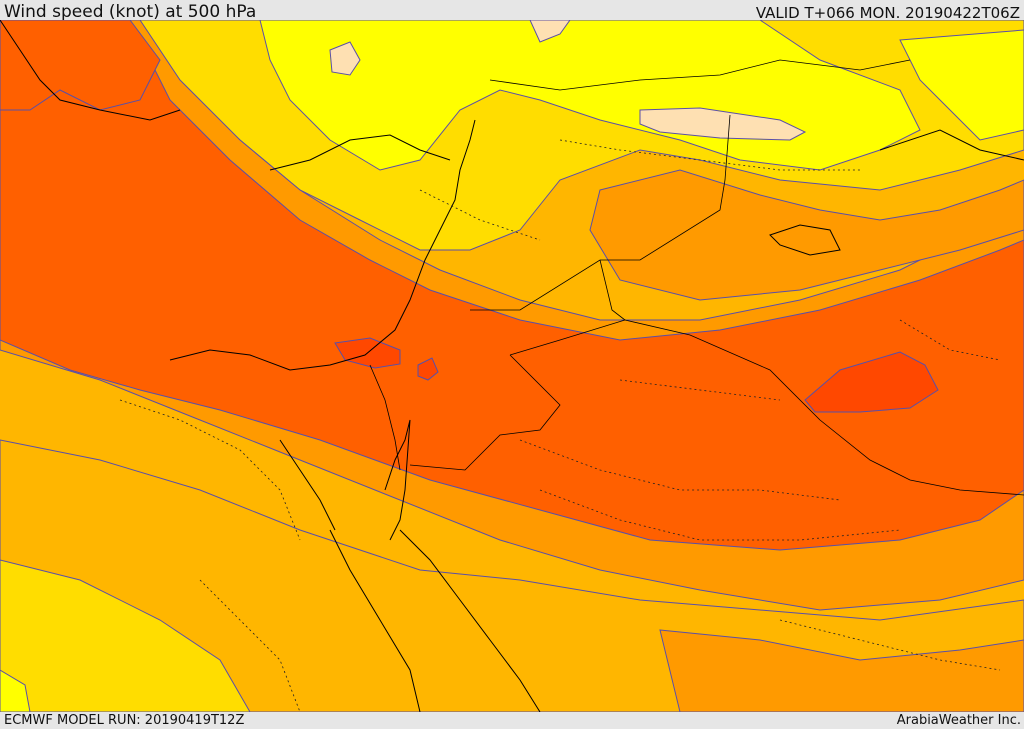  I want to click on valid-time: VALID T+066 MON. 20190422T06Z, so click(887, 13).